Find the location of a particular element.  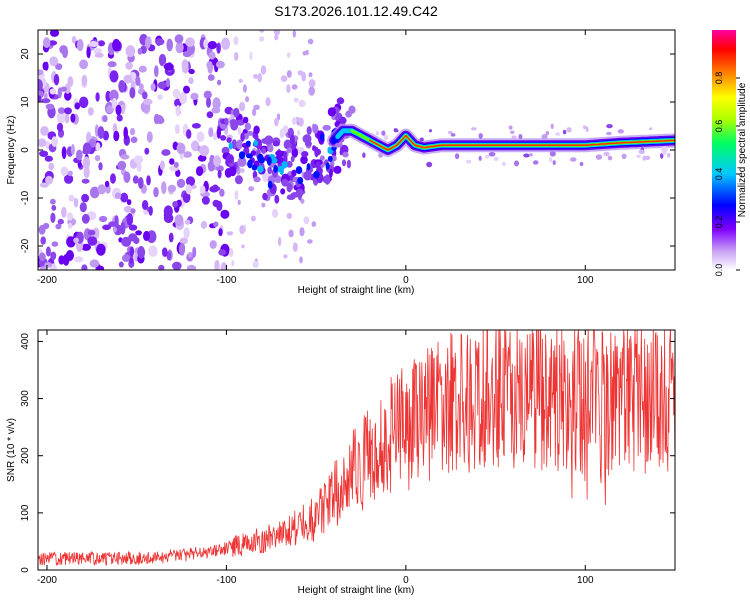

spectrogram-ytick-label: -20 is located at coordinates (25, 245).